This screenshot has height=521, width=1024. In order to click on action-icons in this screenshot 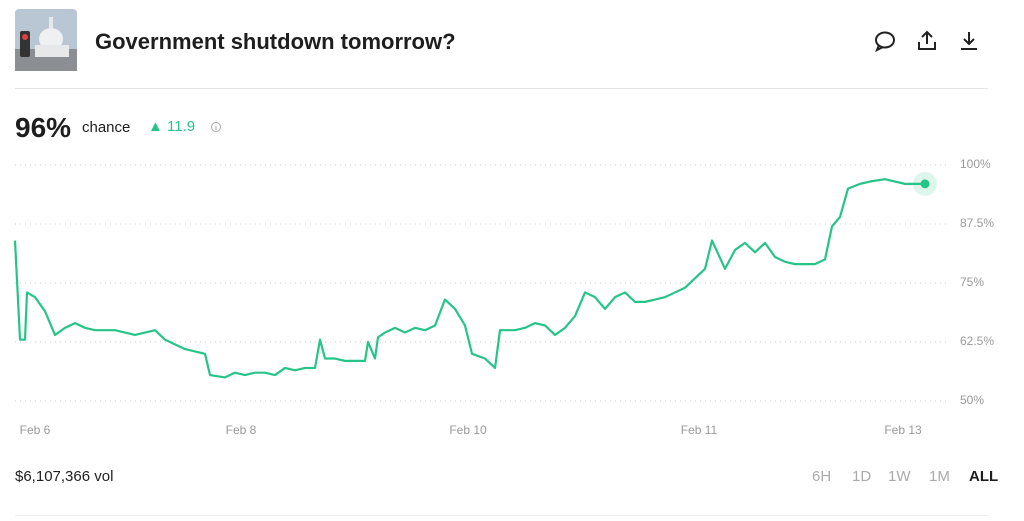, I will do `click(926, 41)`.